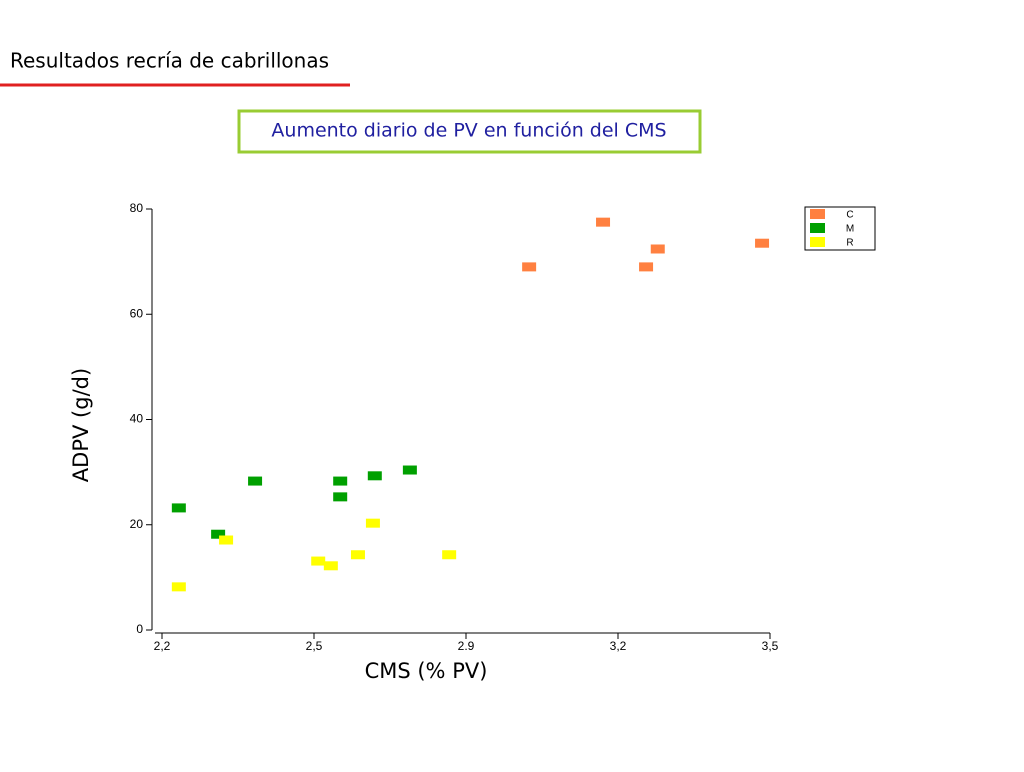  I want to click on legend-label: M, so click(850, 229).